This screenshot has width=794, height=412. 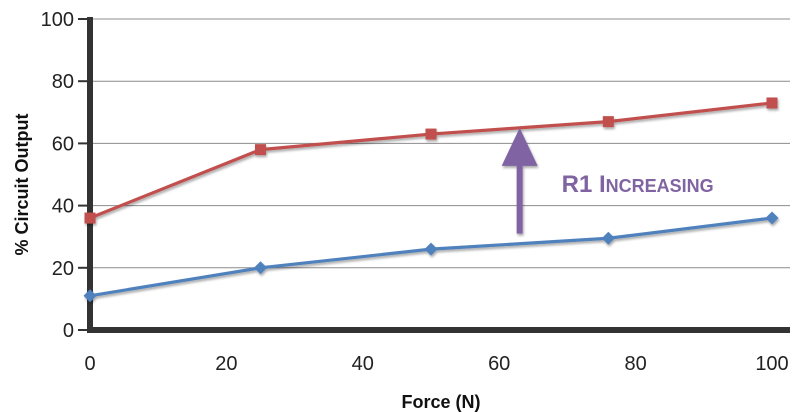 What do you see at coordinates (440, 402) in the screenshot?
I see `x-axis-title: Force (N)` at bounding box center [440, 402].